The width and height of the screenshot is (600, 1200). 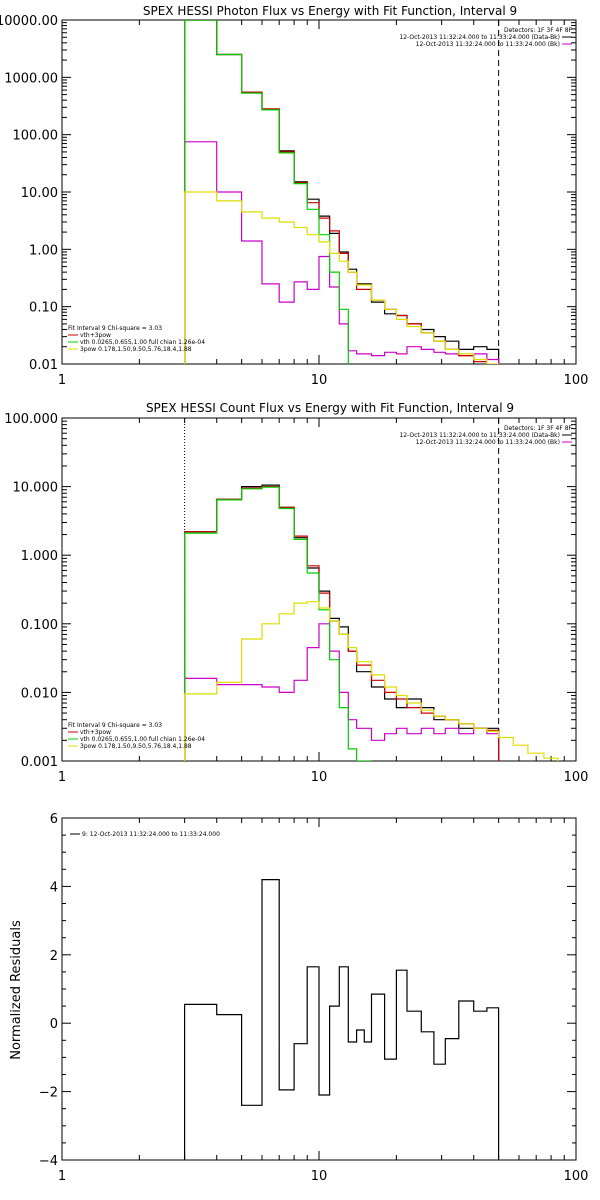 I want to click on y-tick-label: 0, so click(x=54, y=1024).